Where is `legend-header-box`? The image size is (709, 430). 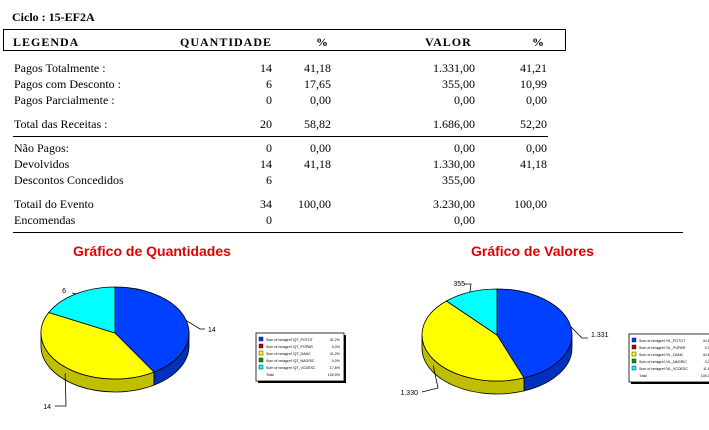
legend-header-box is located at coordinates (284, 40).